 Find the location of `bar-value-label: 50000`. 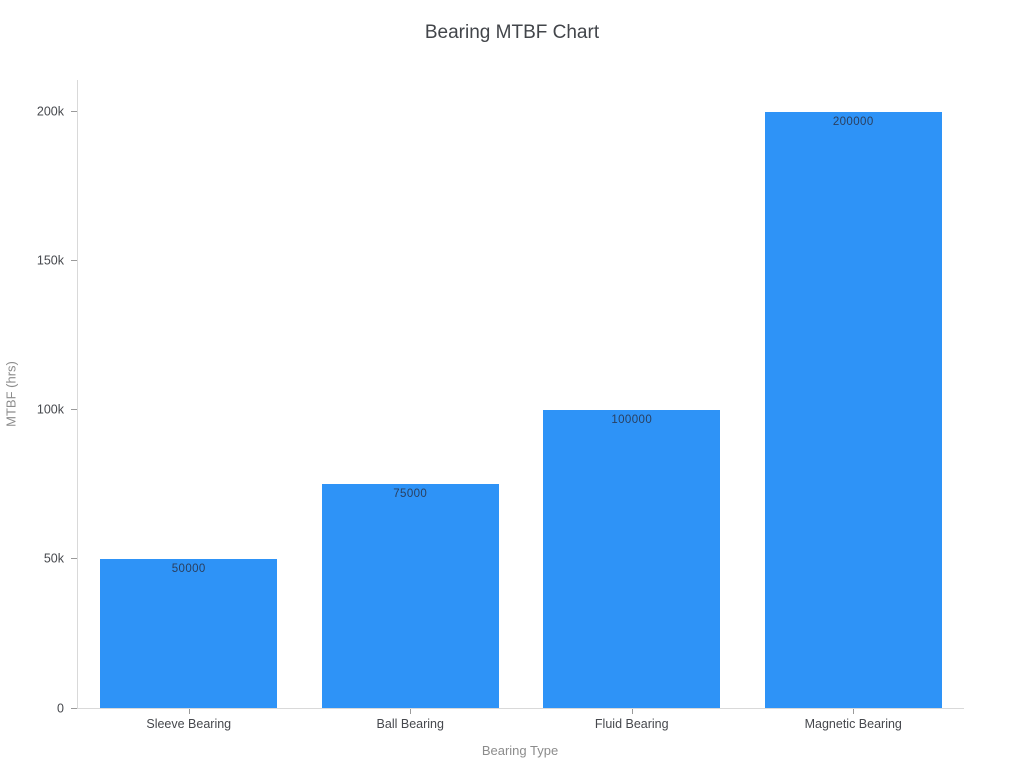

bar-value-label: 50000 is located at coordinates (188, 568).